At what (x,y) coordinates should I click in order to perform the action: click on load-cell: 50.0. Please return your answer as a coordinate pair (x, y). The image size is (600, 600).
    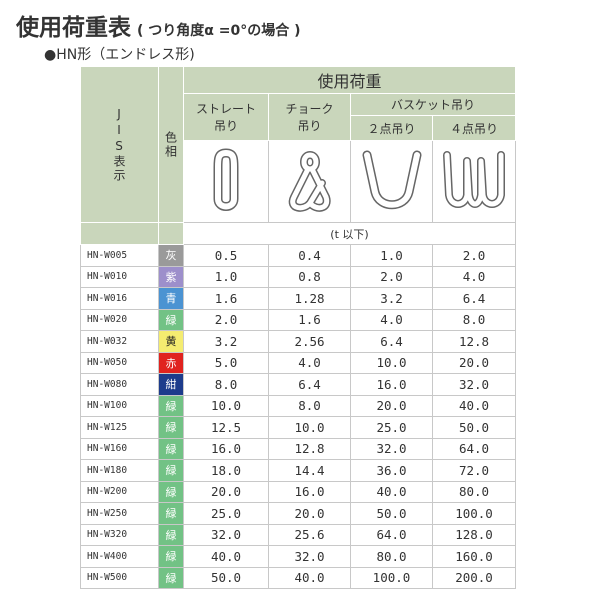
    Looking at the image, I should click on (226, 577).